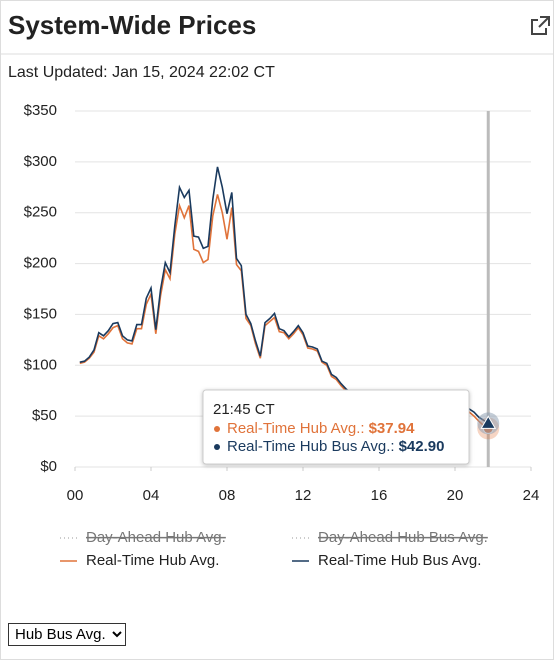  What do you see at coordinates (399, 560) in the screenshot?
I see `legend-label: Real-Time Hub Bus Avg.` at bounding box center [399, 560].